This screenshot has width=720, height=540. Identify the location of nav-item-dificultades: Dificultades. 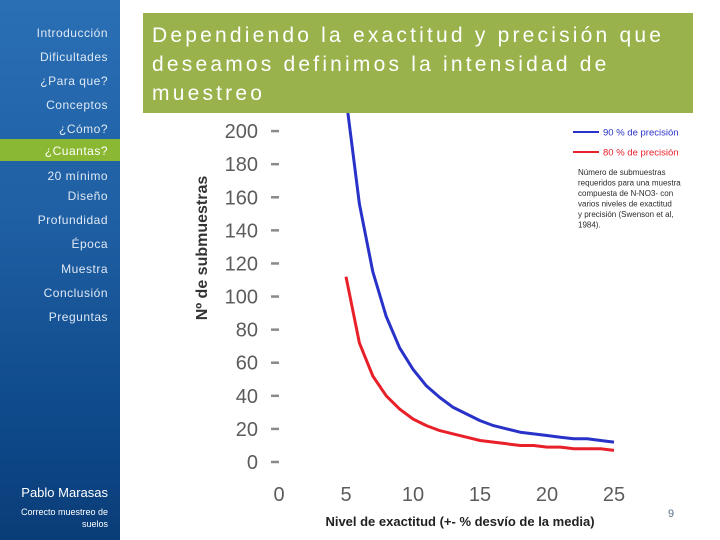
(73, 57).